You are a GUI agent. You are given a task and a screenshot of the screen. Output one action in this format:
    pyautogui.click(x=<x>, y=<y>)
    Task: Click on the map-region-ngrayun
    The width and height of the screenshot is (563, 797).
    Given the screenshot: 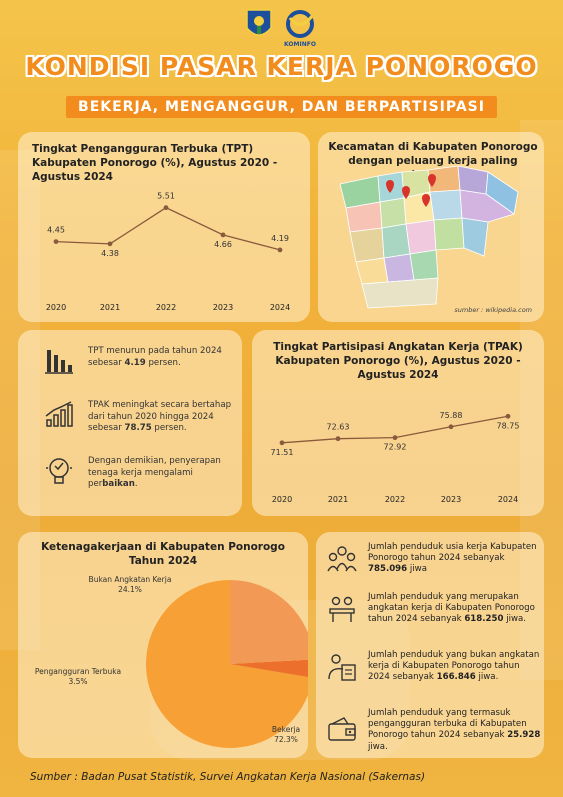 What is the action you would take?
    pyautogui.click(x=400, y=293)
    